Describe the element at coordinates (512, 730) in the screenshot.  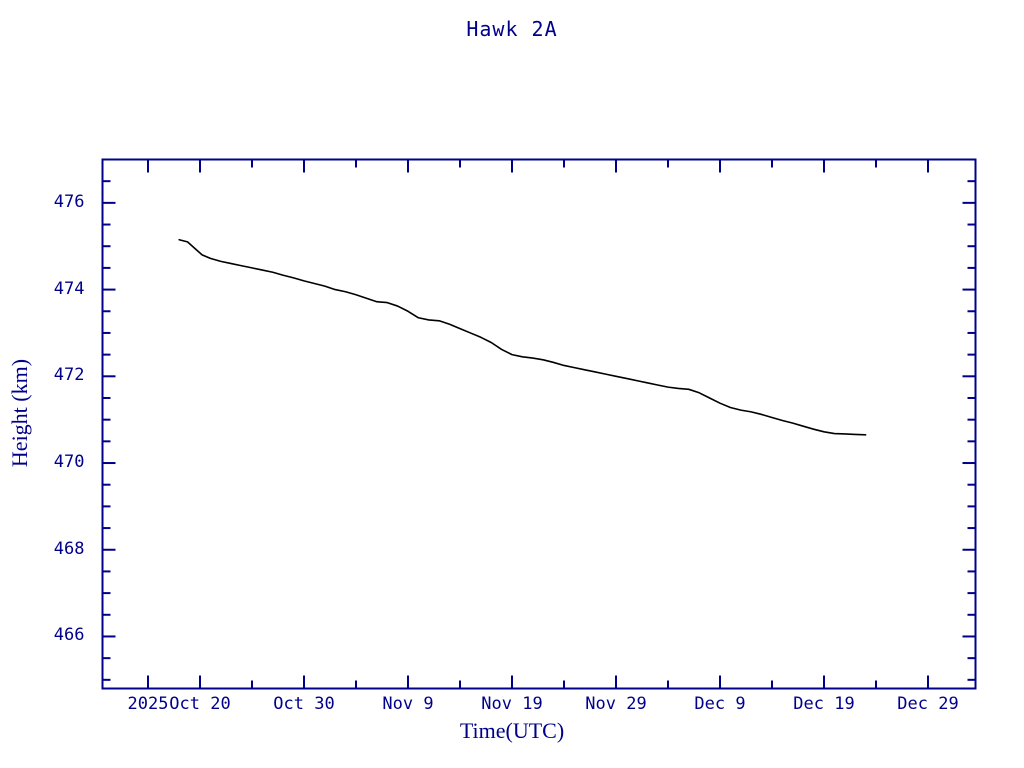
I see `x-axis-title: Time(UTC)` at that location.